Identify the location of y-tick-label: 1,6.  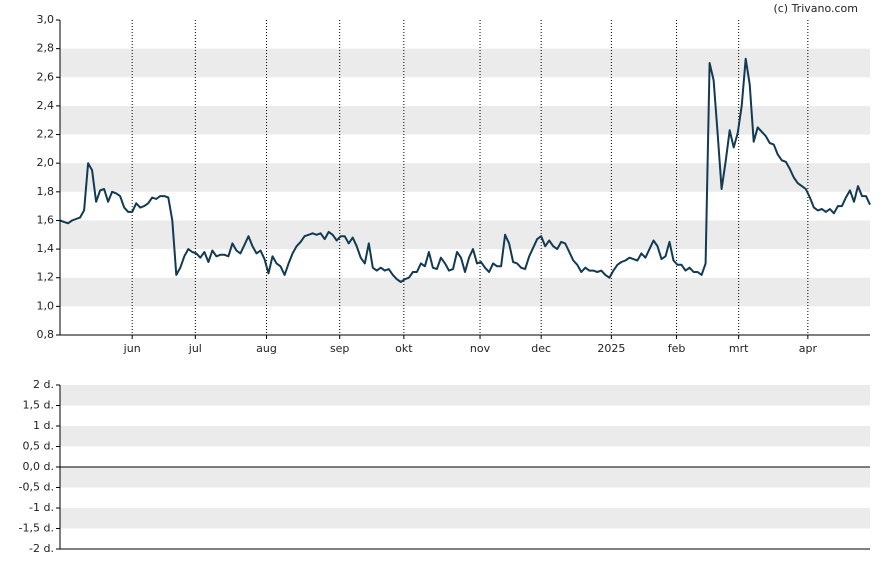
(46, 219).